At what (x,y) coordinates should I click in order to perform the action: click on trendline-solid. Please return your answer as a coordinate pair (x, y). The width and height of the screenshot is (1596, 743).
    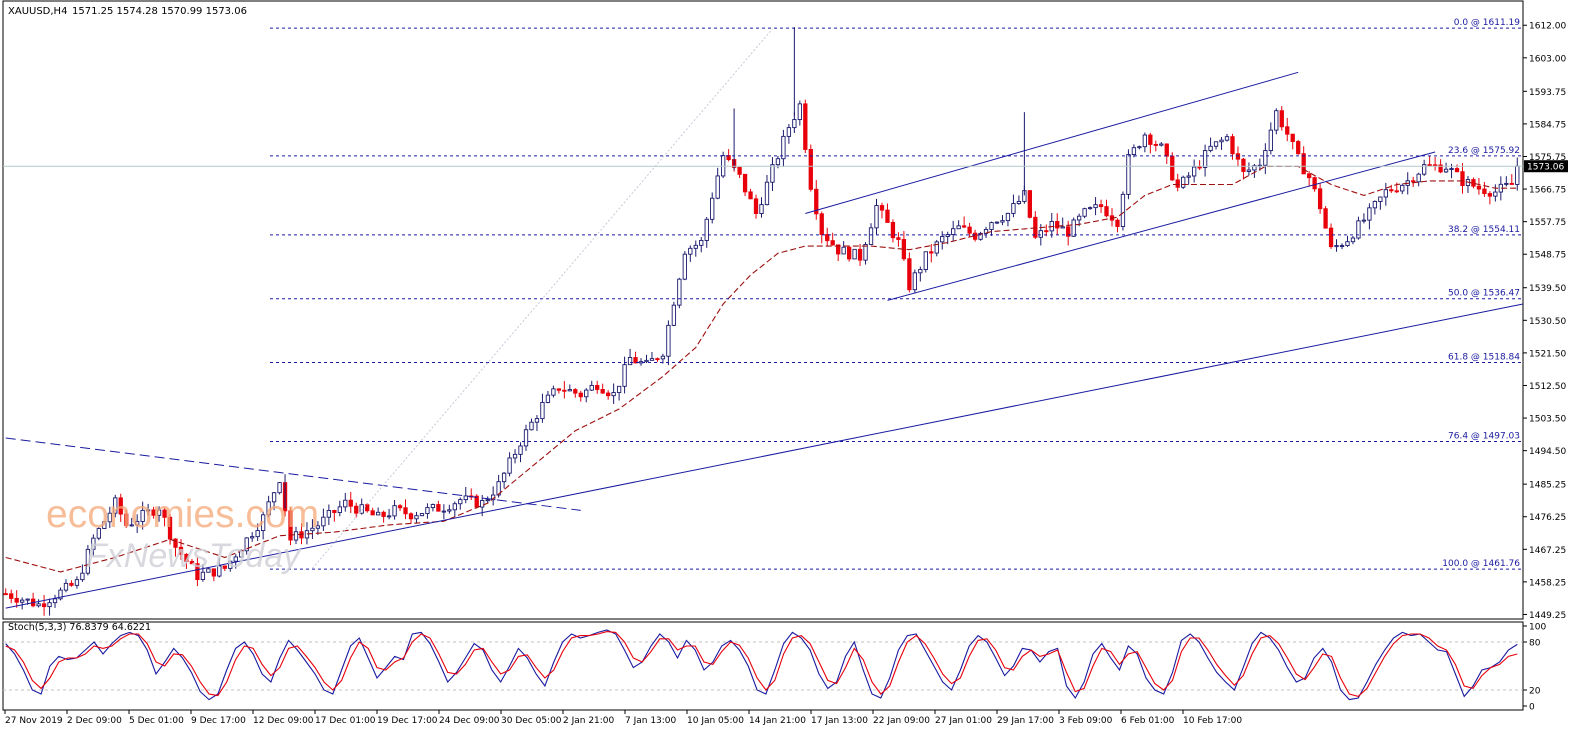
    Looking at the image, I should click on (1161, 226).